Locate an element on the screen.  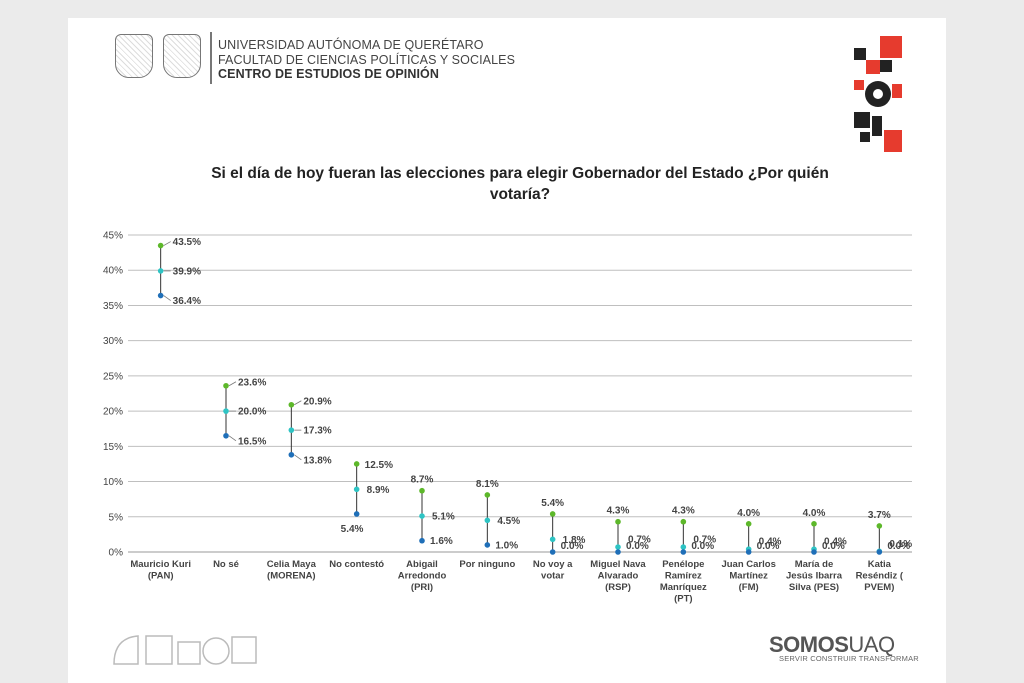
uaq-seal-logo is located at coordinates (134, 56).